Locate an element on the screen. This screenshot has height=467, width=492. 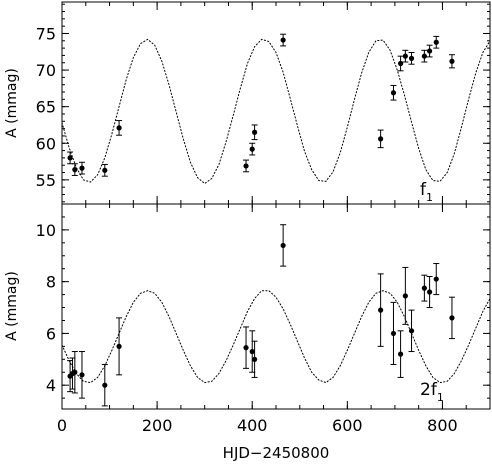
x-tick-label: 400 is located at coordinates (252, 425).